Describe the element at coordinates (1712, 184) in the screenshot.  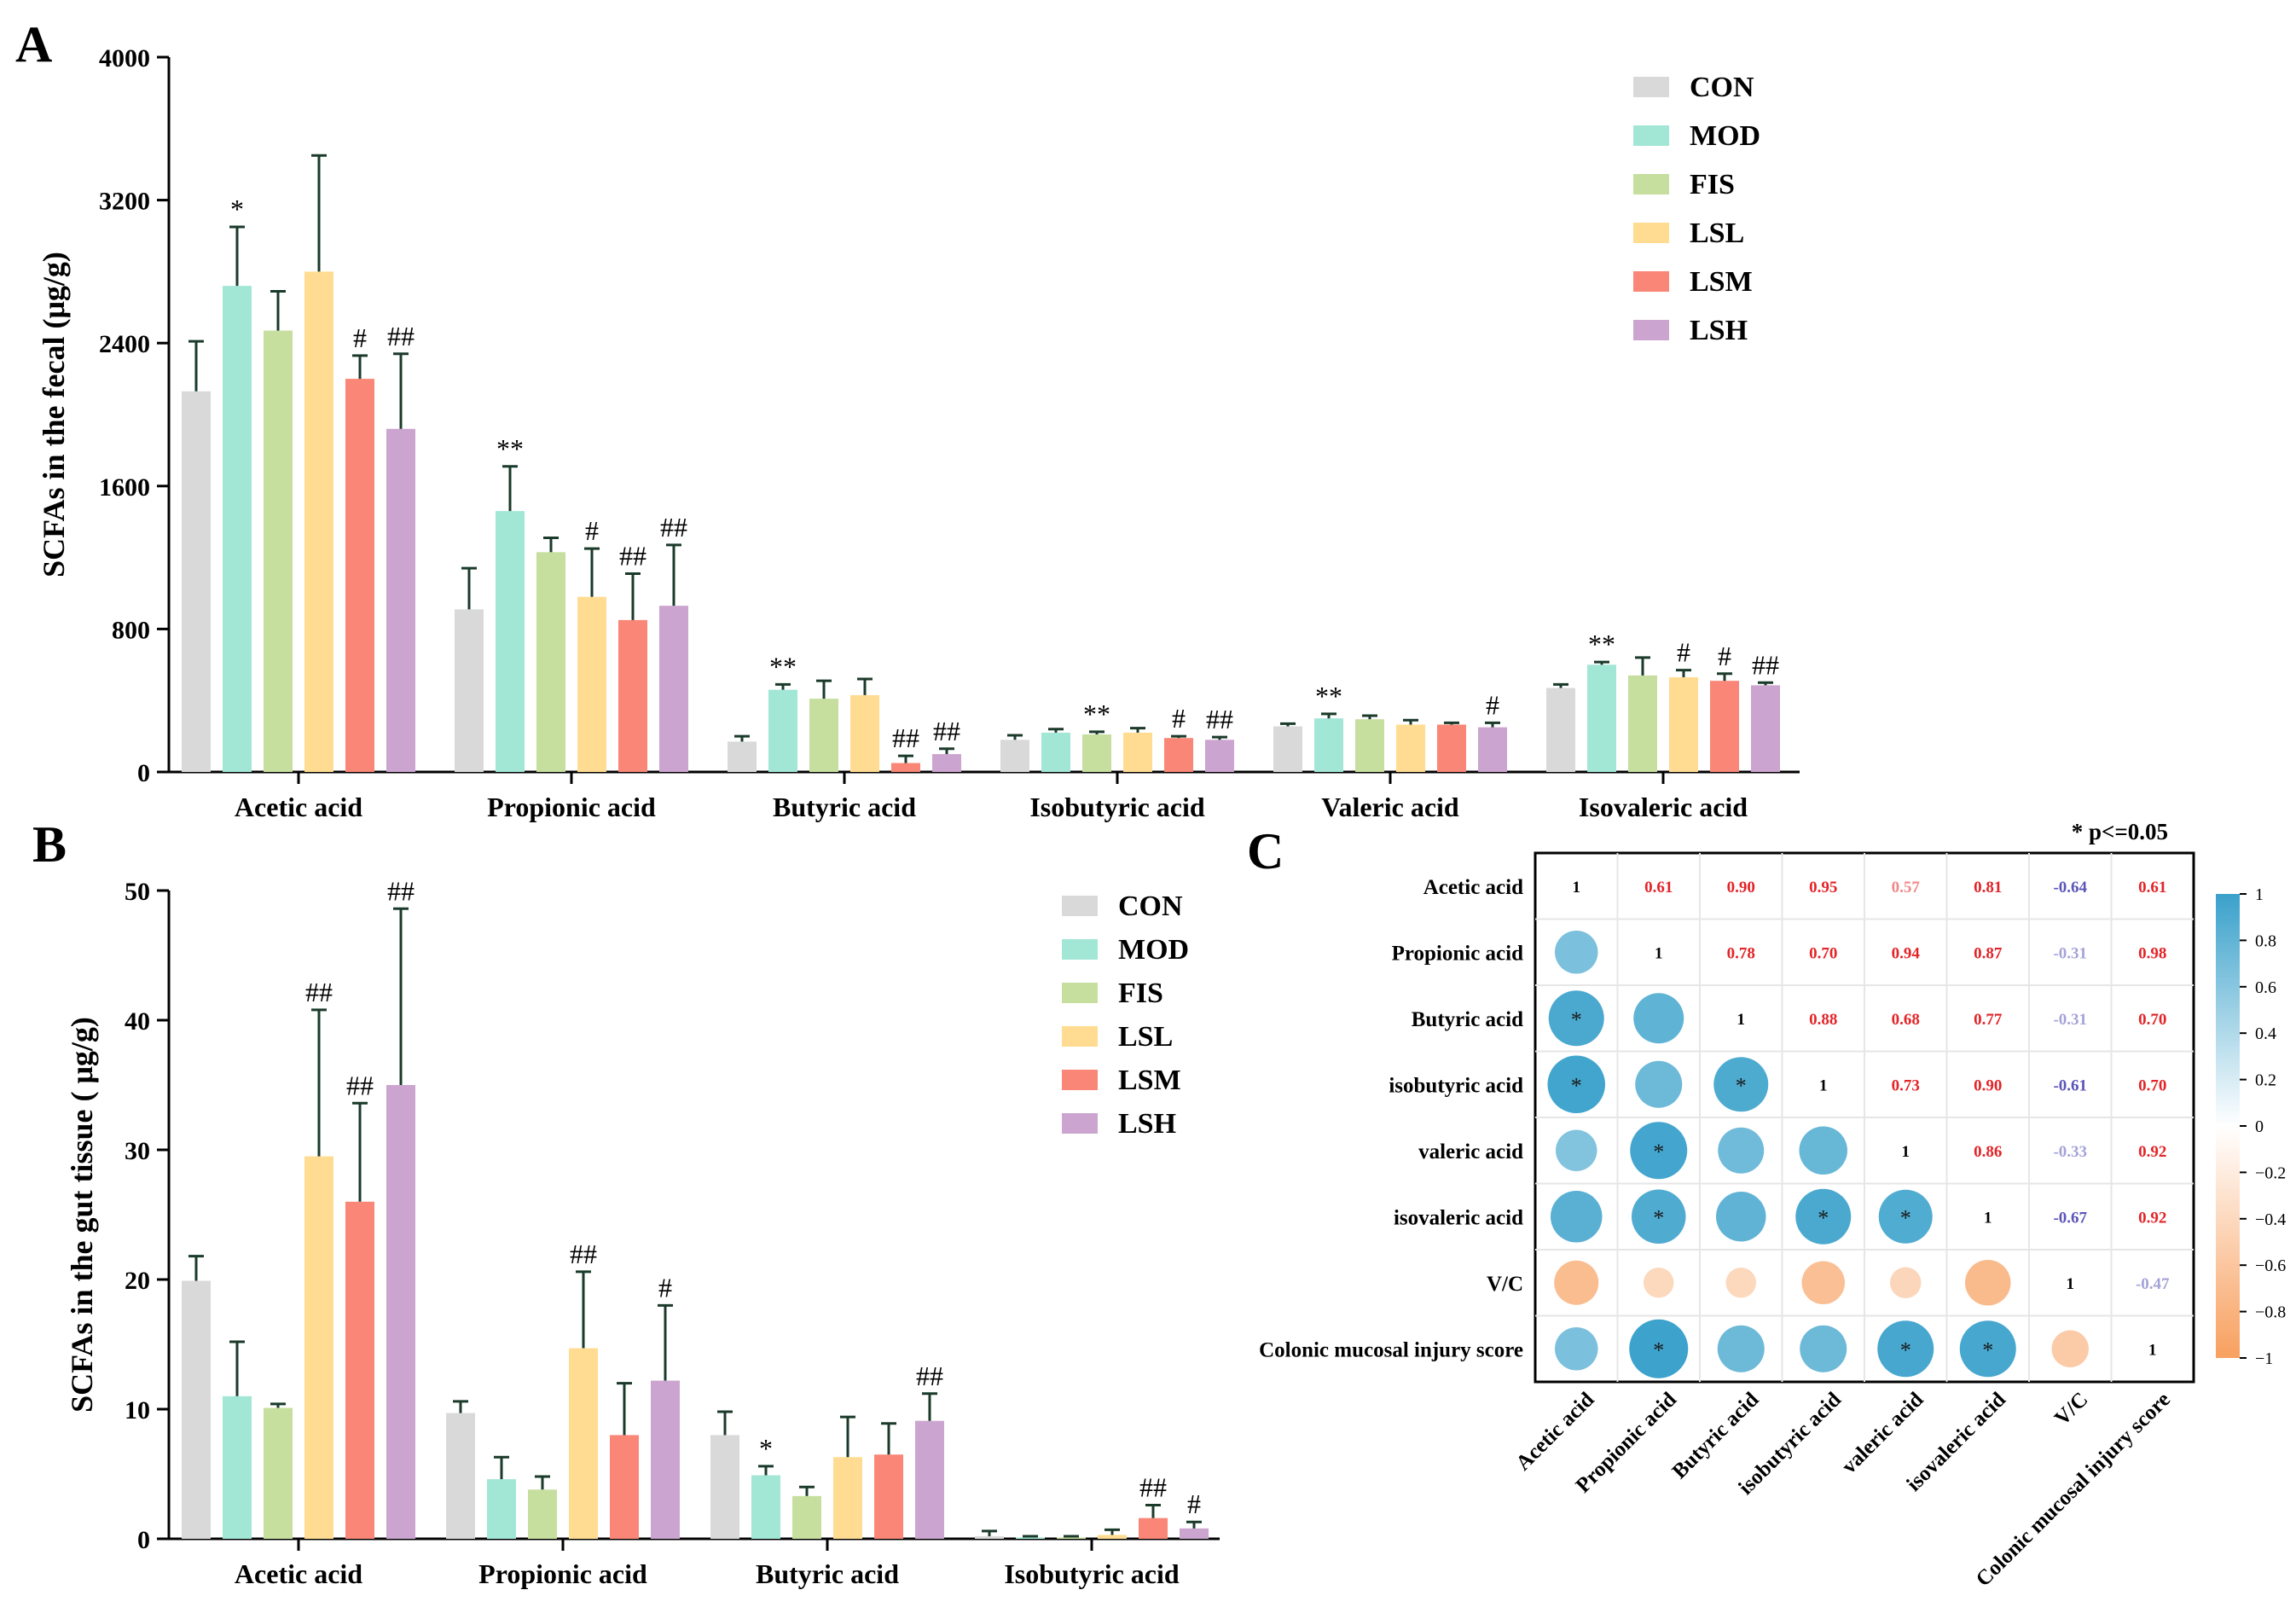
I see `legend-label-fis: FIS` at that location.